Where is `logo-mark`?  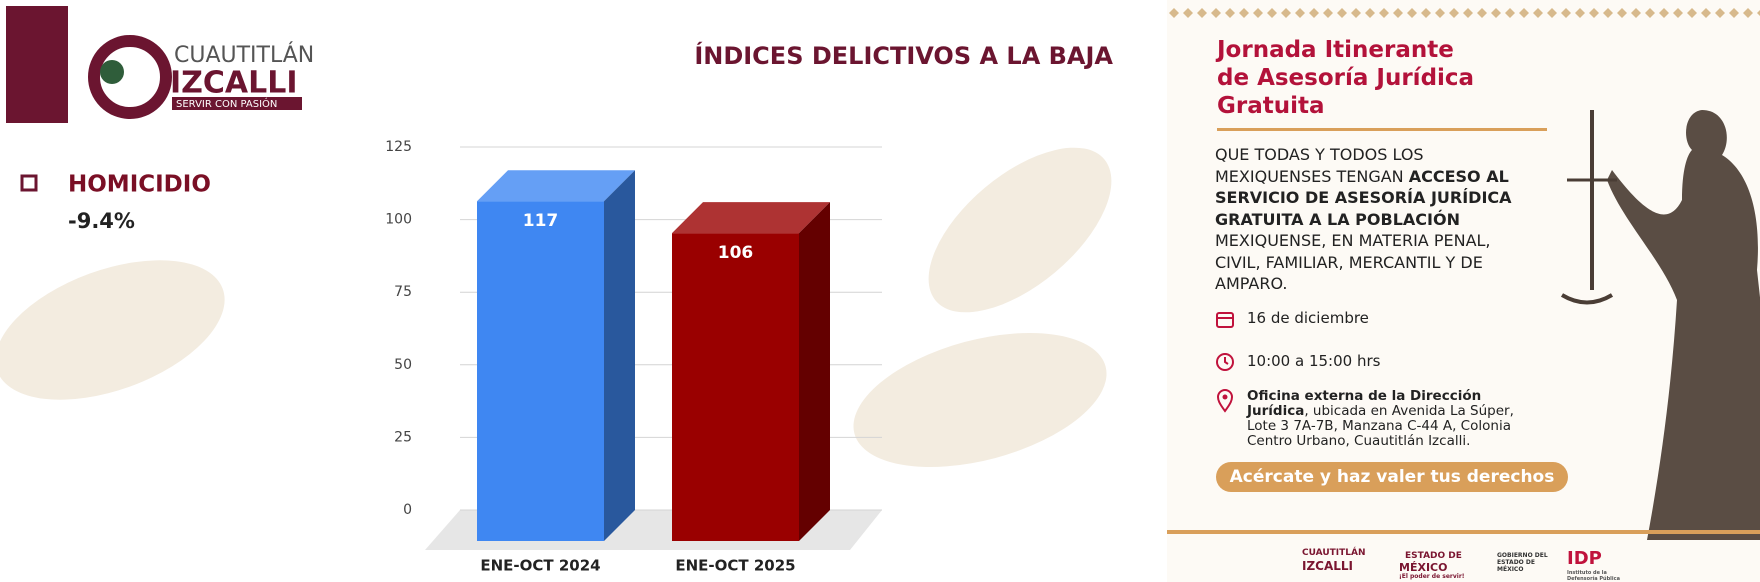 logo-mark is located at coordinates (130, 77).